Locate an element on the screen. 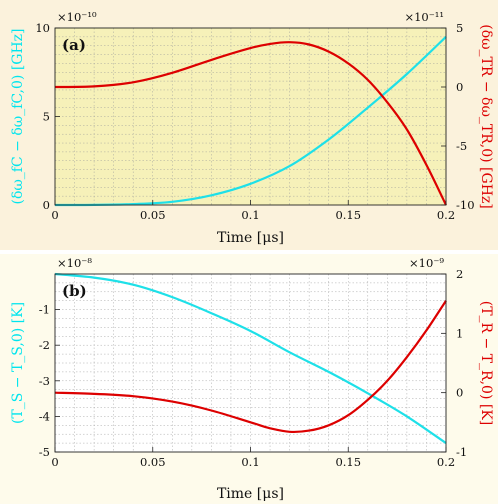  panel-label: (b) is located at coordinates (74, 291).